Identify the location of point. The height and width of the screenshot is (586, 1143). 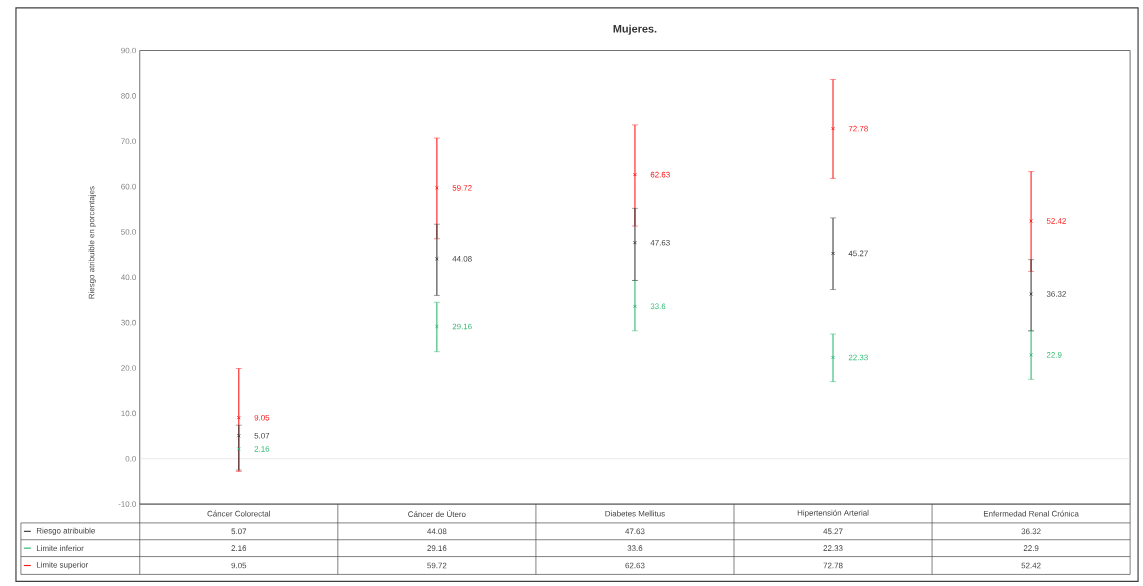
(238, 448).